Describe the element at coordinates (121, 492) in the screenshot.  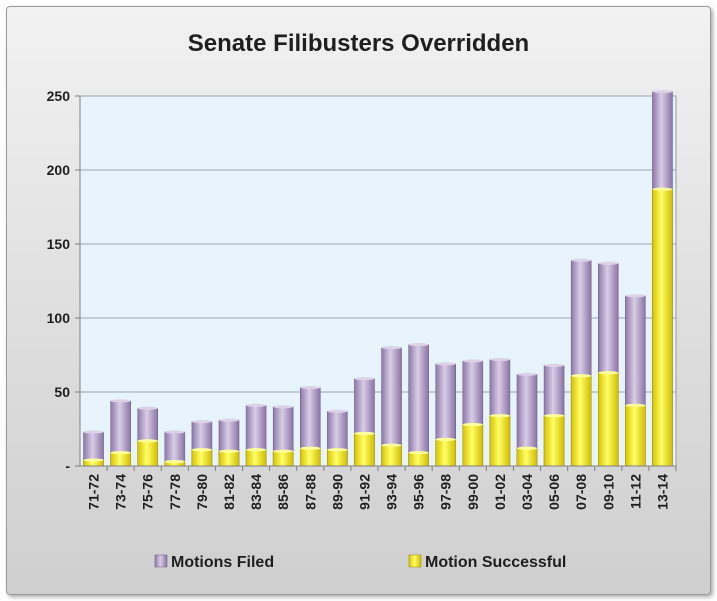
I see `x-tick-label: 73-74` at that location.